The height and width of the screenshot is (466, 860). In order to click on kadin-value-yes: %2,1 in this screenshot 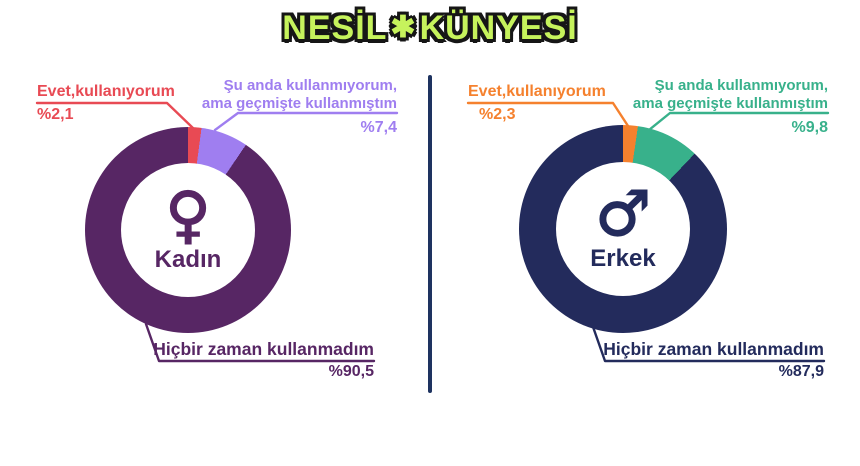, I will do `click(55, 114)`.